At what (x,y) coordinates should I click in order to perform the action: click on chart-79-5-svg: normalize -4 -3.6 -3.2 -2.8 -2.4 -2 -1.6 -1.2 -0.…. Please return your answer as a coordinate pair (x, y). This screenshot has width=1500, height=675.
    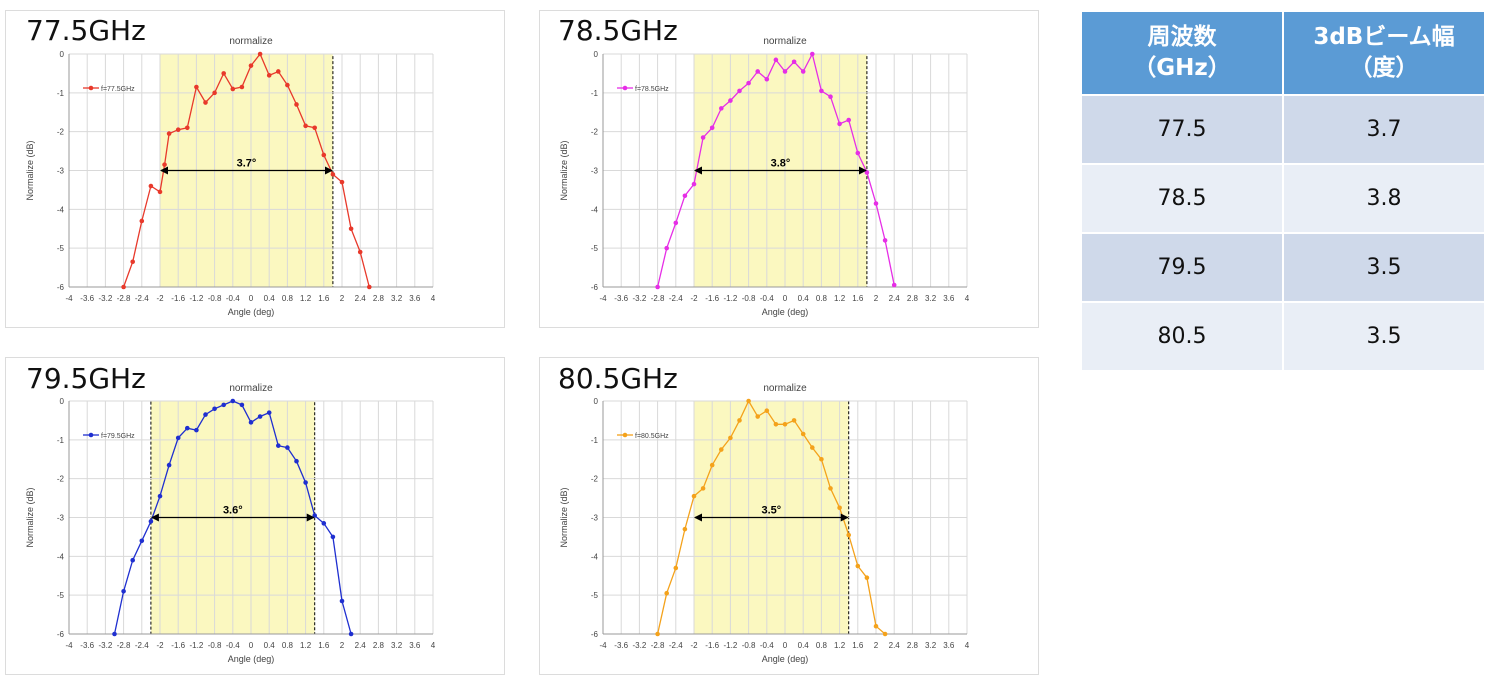
    Looking at the image, I should click on (230, 523).